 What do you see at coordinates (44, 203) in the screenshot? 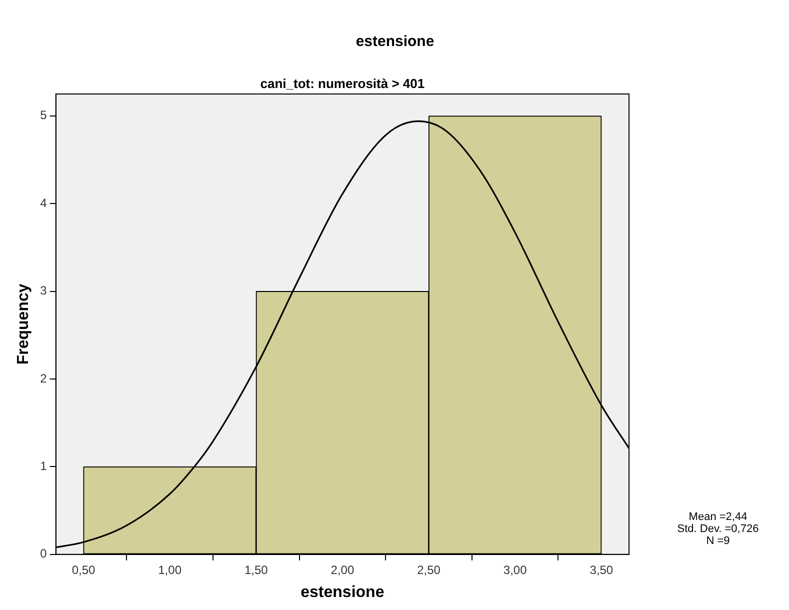
I see `y-tick-label: 4` at bounding box center [44, 203].